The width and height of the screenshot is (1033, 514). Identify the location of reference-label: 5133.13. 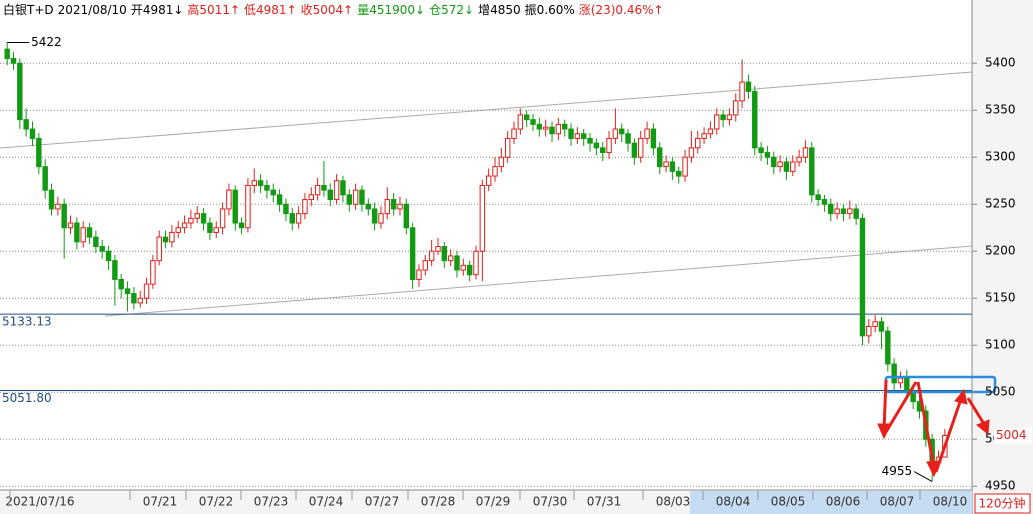
(27, 322).